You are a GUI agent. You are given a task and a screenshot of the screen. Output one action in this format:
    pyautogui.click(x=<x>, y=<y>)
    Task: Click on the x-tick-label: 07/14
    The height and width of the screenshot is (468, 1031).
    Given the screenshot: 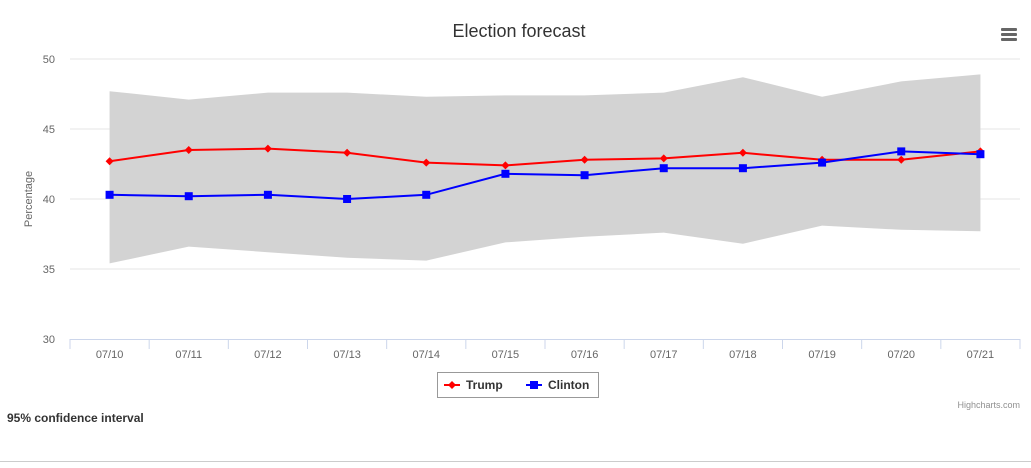 What is the action you would take?
    pyautogui.click(x=426, y=355)
    